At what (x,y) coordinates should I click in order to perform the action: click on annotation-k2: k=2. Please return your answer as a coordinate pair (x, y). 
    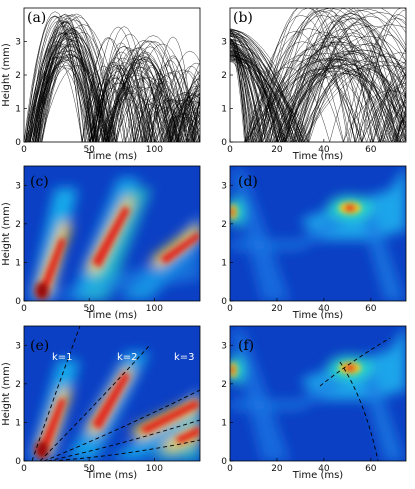
    Looking at the image, I should click on (127, 357).